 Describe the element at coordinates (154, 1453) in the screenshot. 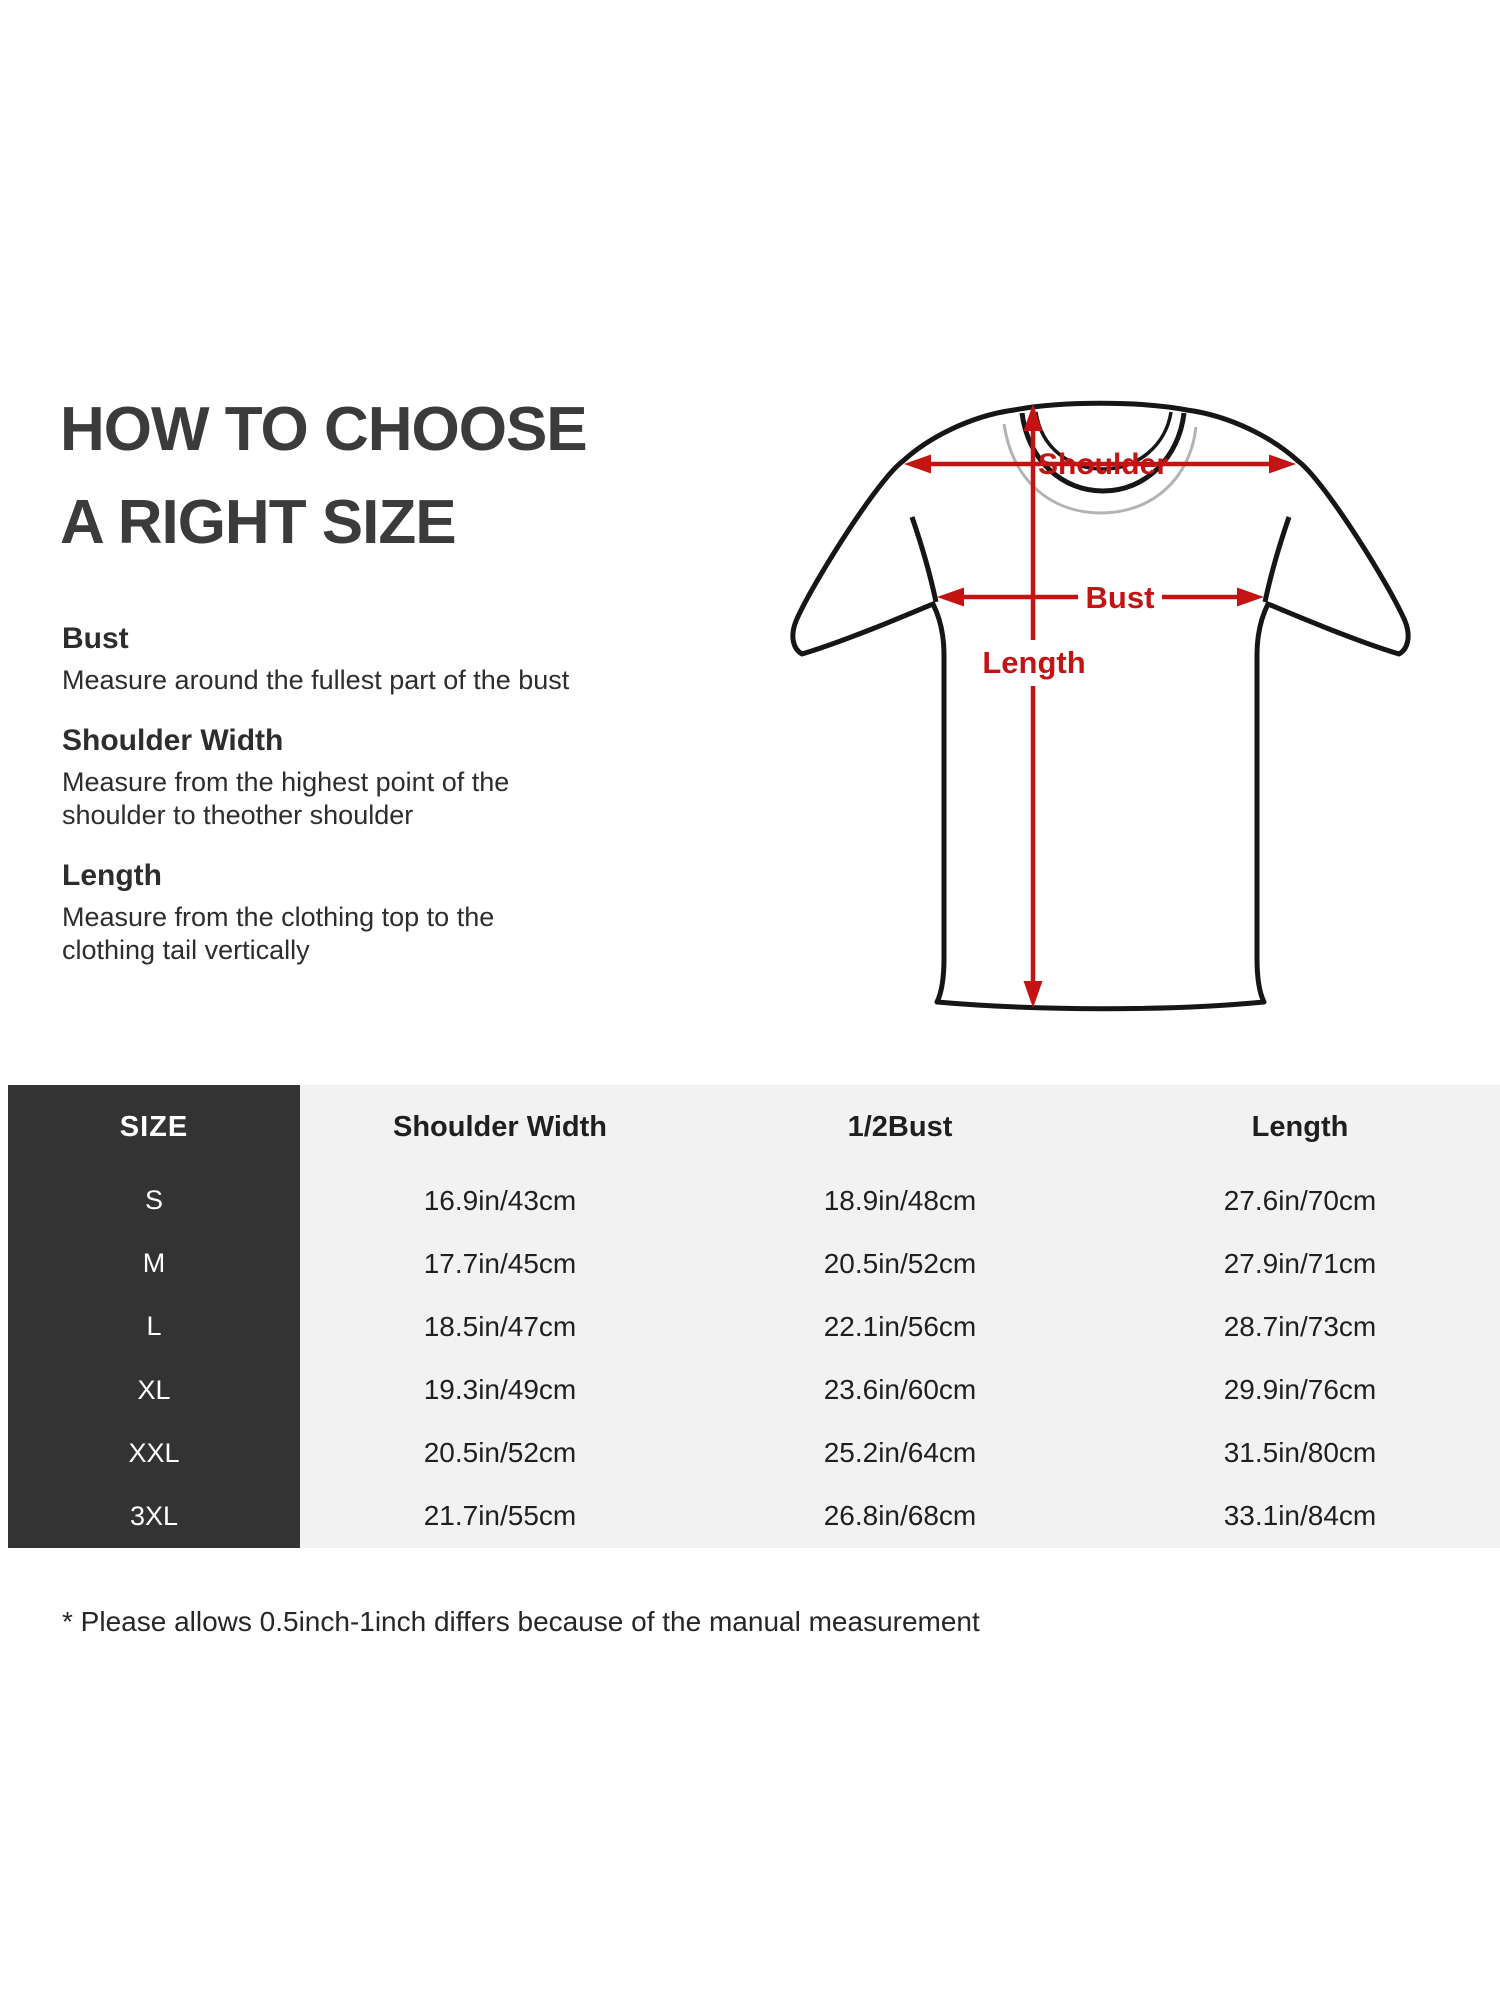

I see `size-label: XXL` at that location.